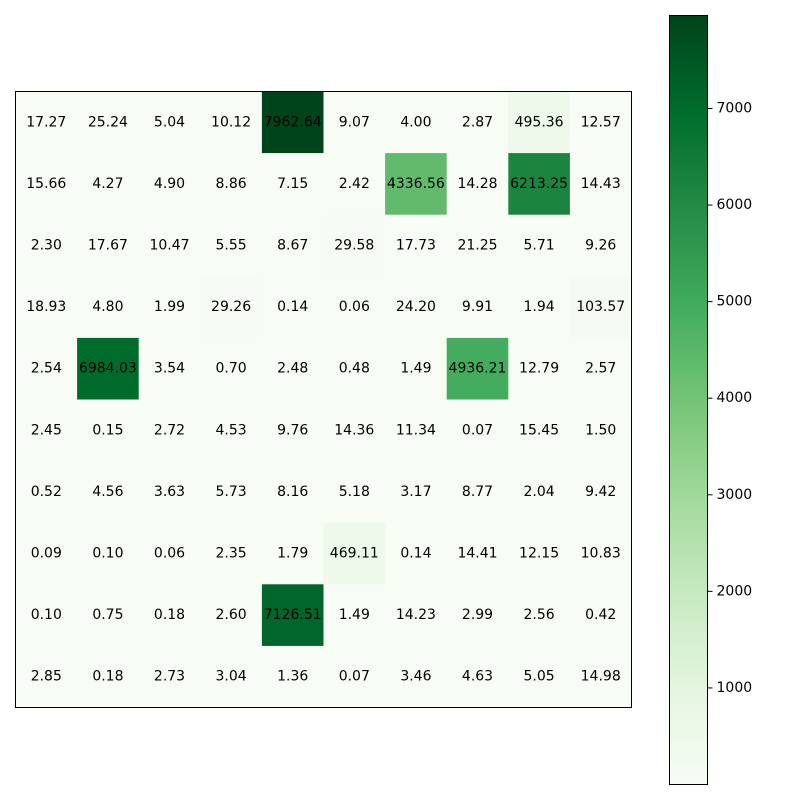 The height and width of the screenshot is (800, 800). Describe the element at coordinates (415, 122) in the screenshot. I see `cell-value-label: 4.00` at that location.